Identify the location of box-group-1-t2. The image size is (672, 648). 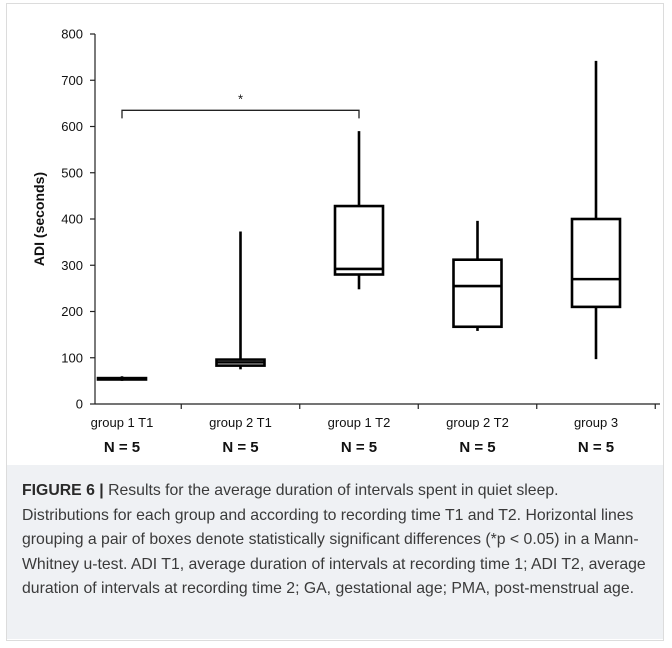
(359, 210).